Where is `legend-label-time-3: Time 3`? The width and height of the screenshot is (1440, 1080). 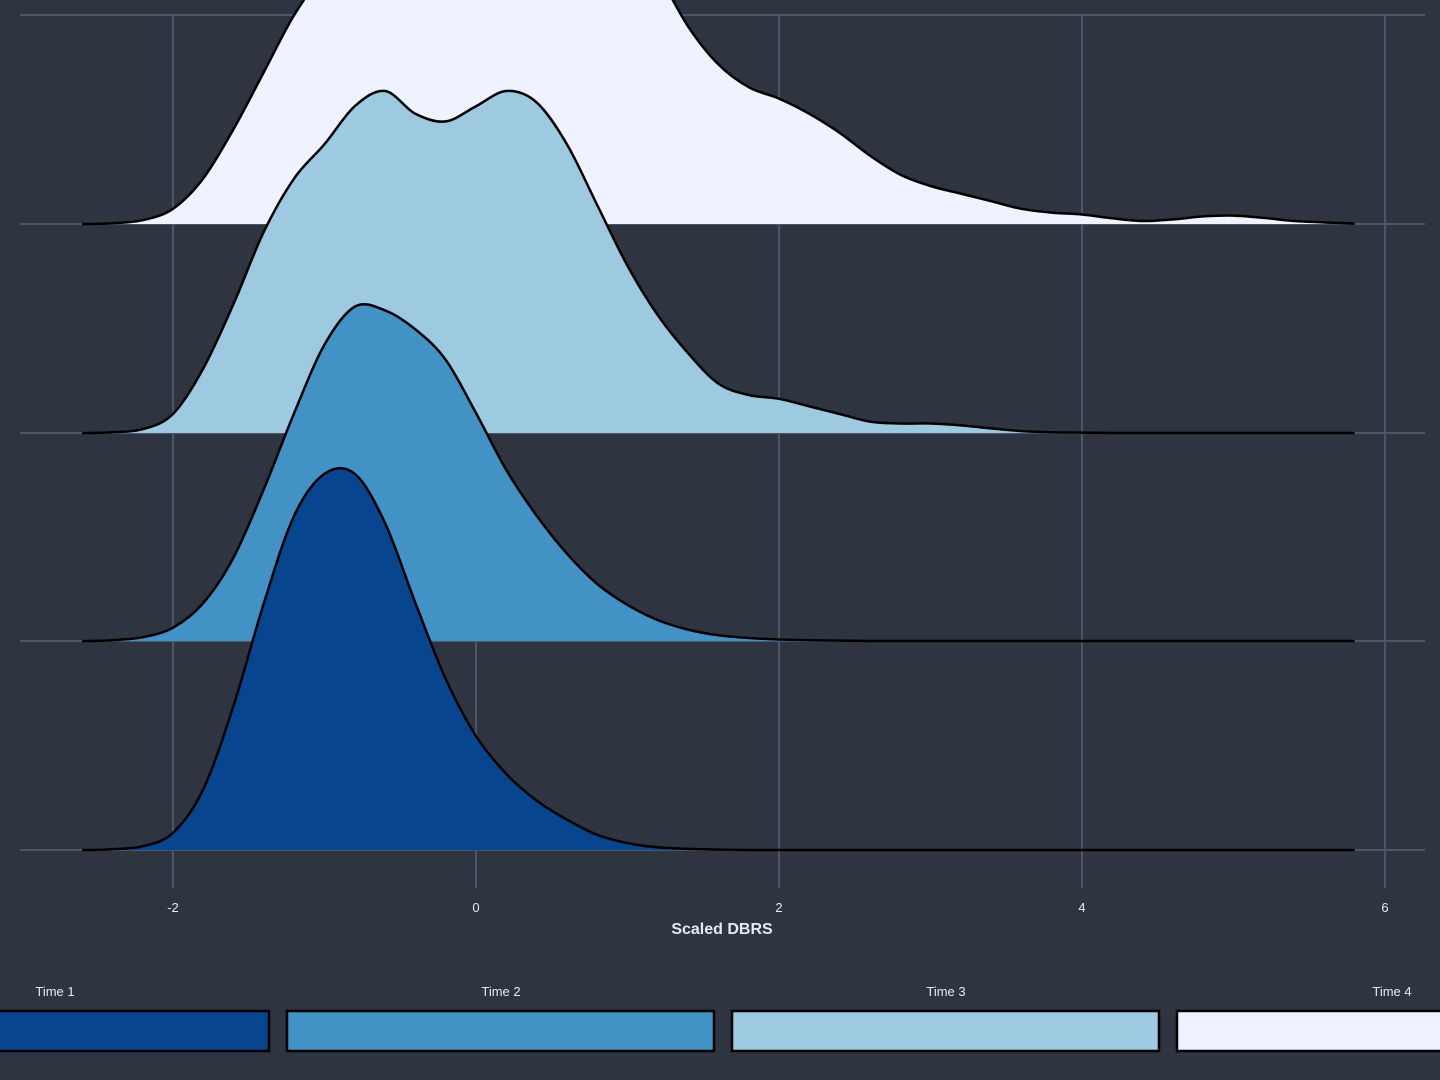
legend-label-time-3: Time 3 is located at coordinates (945, 991).